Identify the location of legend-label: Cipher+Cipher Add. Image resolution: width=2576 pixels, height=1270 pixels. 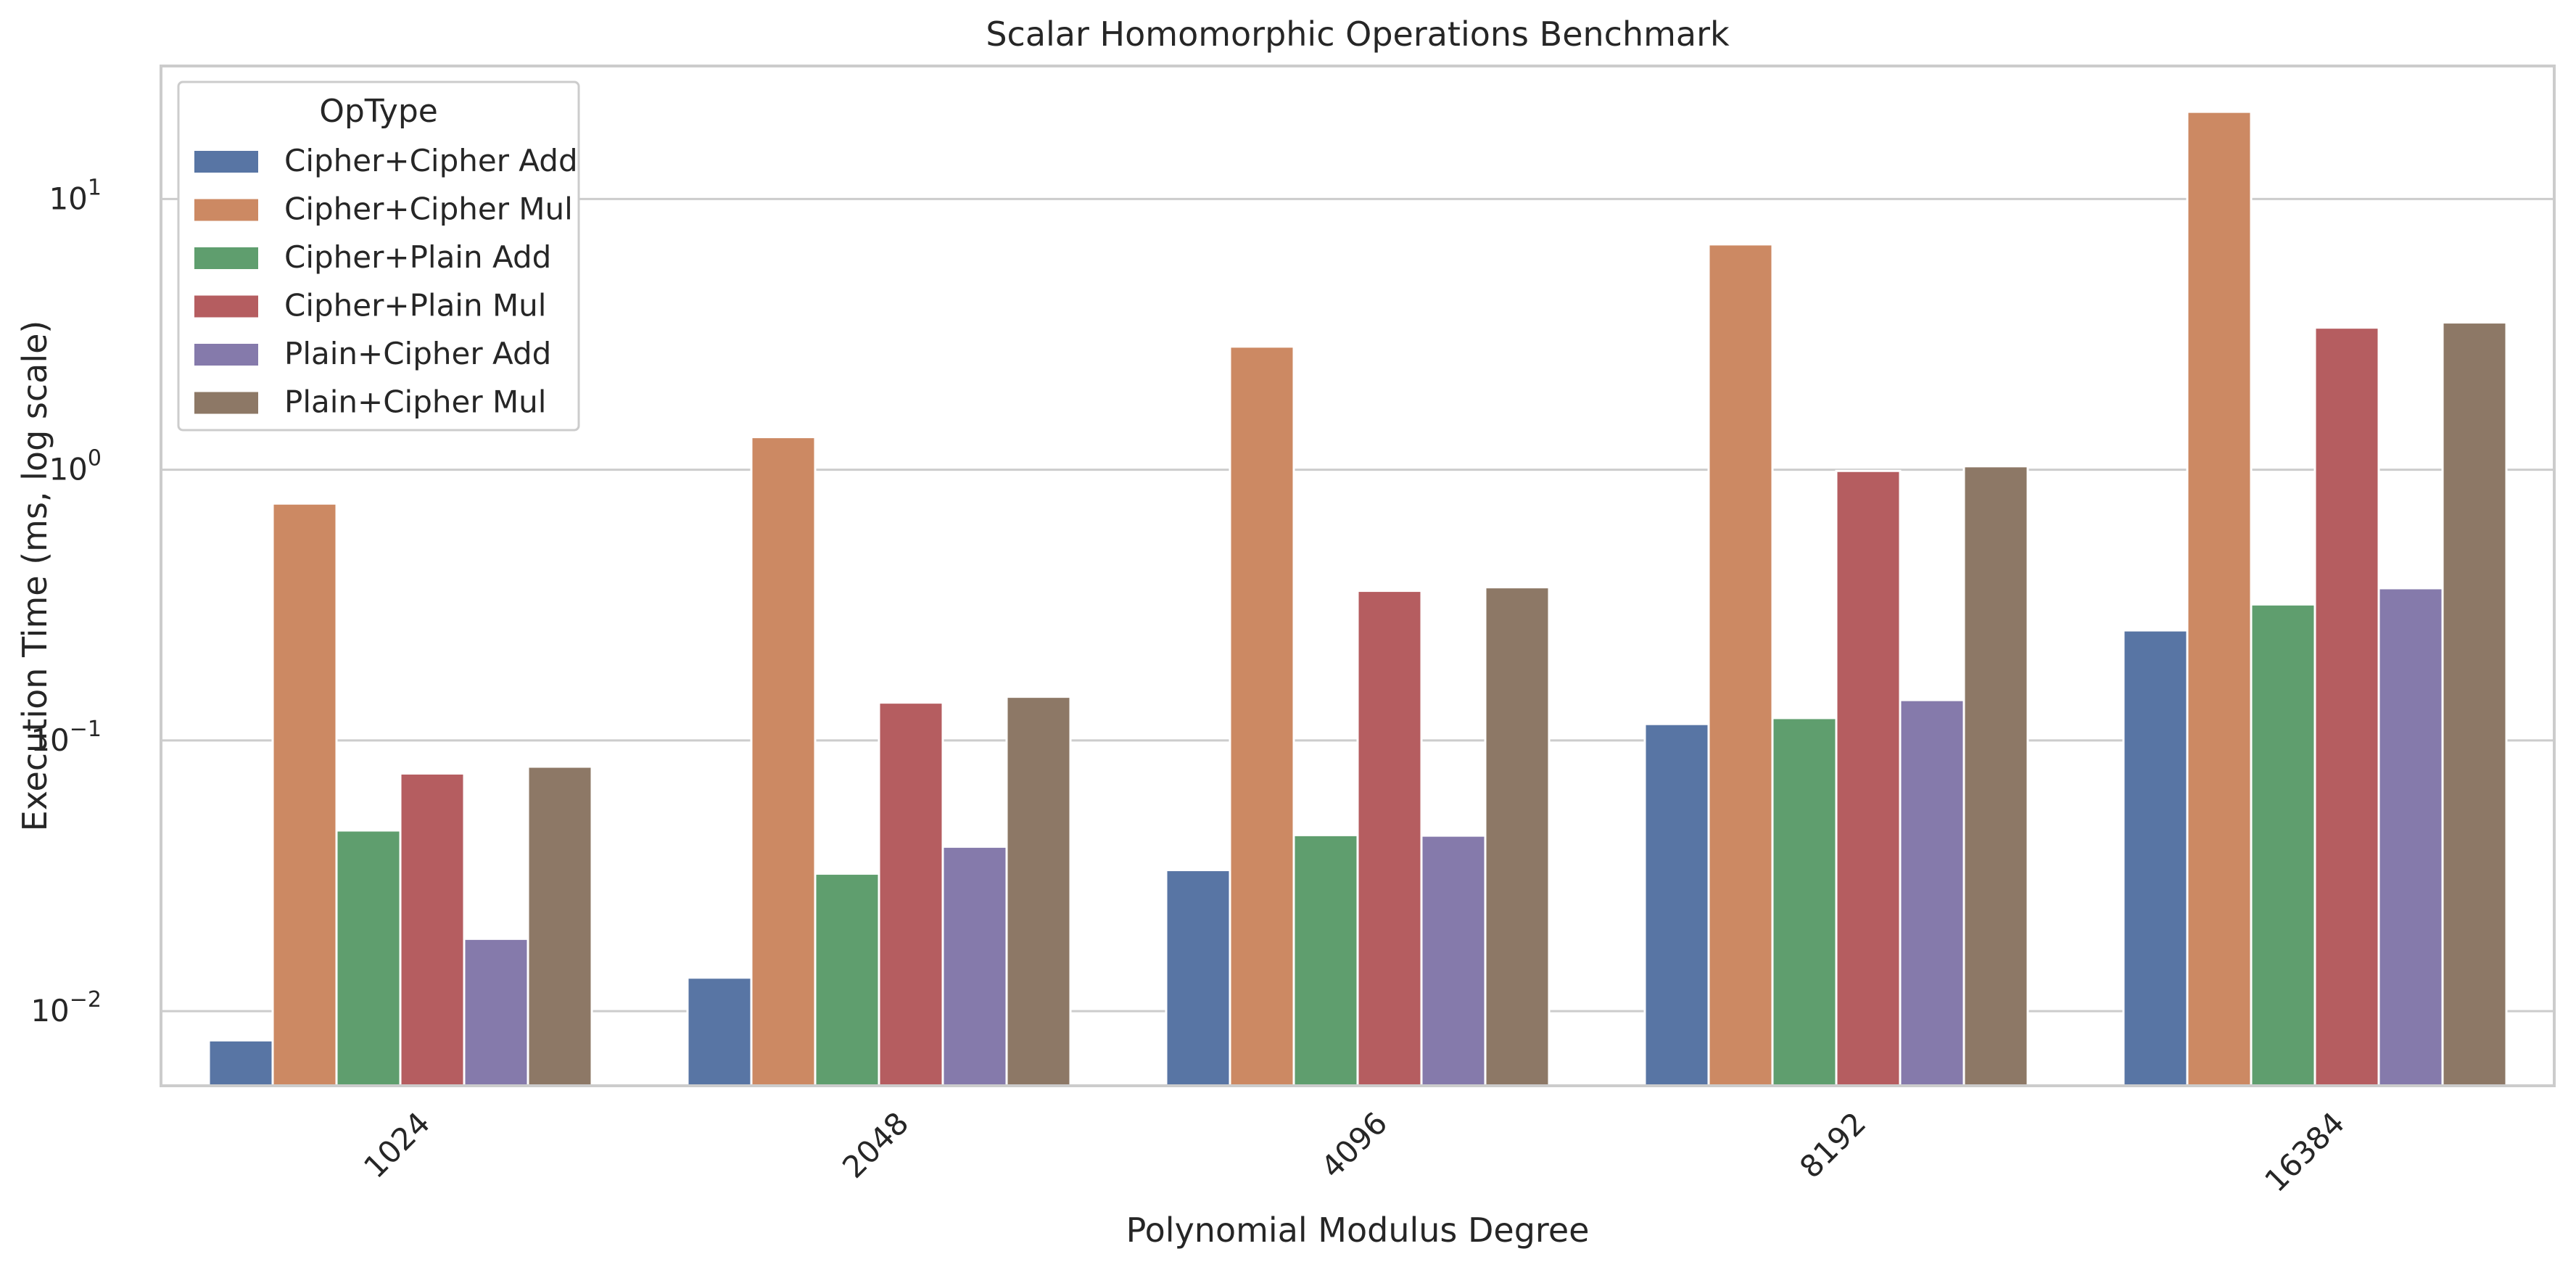
(431, 160).